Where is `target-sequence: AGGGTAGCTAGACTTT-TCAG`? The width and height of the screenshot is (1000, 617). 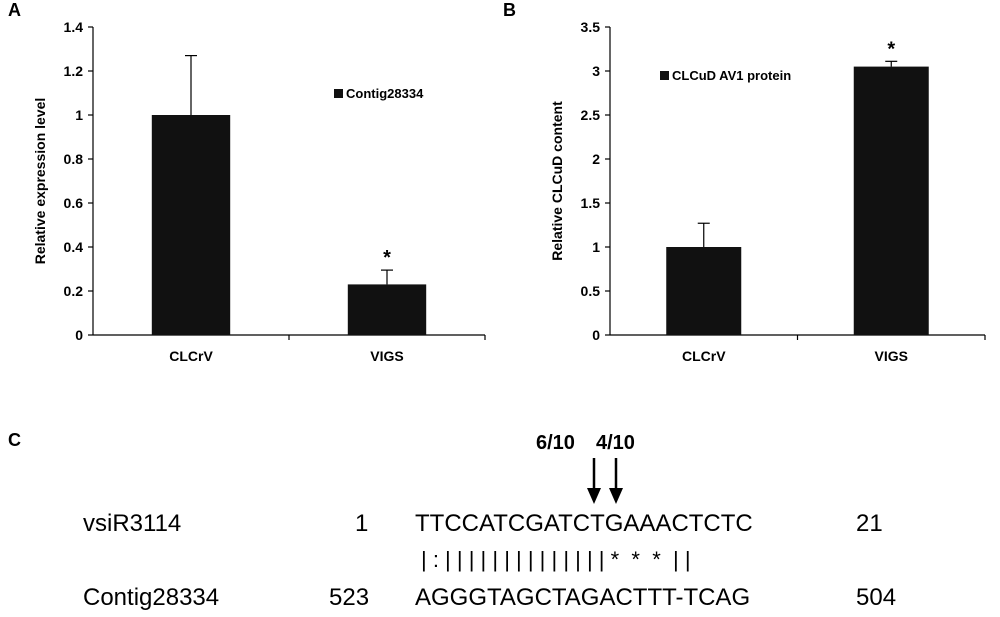 target-sequence: AGGGTAGCTAGACTTT-TCAG is located at coordinates (583, 597).